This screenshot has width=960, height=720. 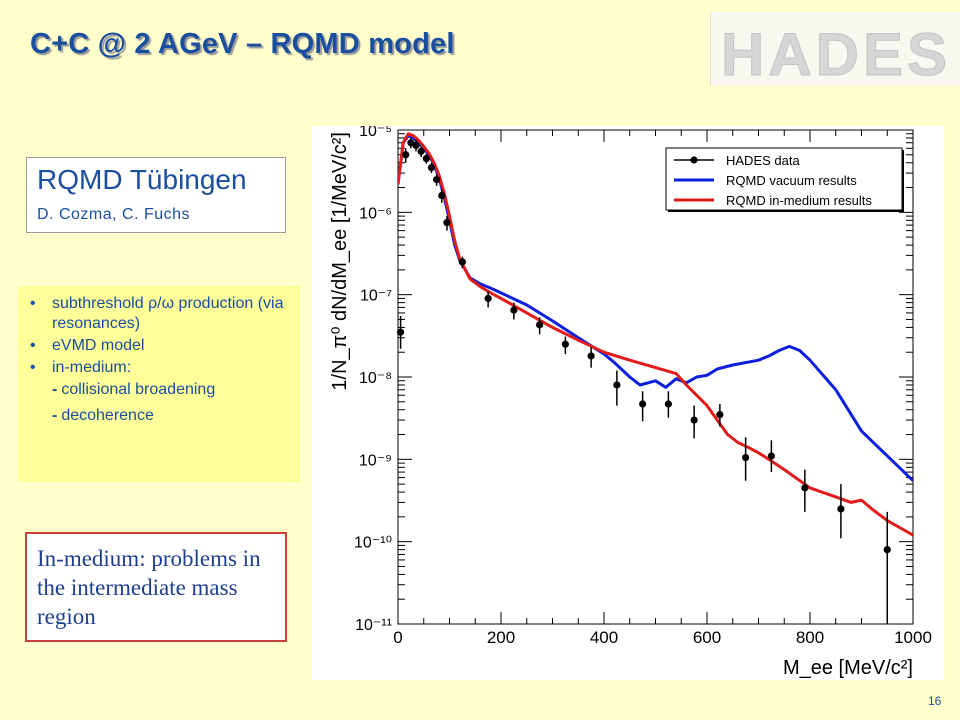 I want to click on hades-logo: HADES, so click(x=835, y=50).